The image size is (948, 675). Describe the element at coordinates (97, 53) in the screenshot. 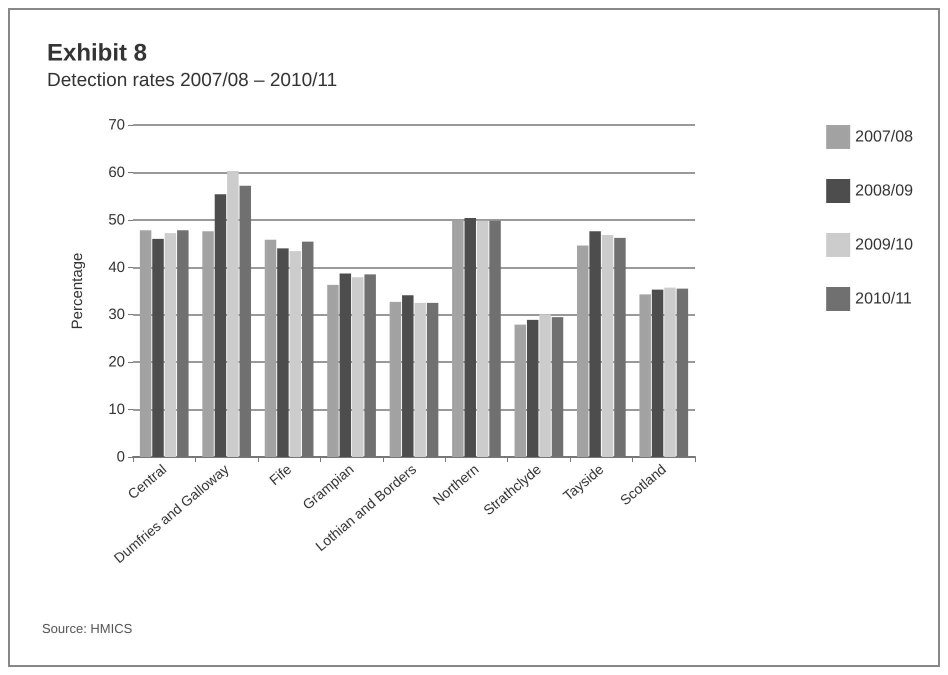

I see `chart-title: Exhibit 8` at that location.